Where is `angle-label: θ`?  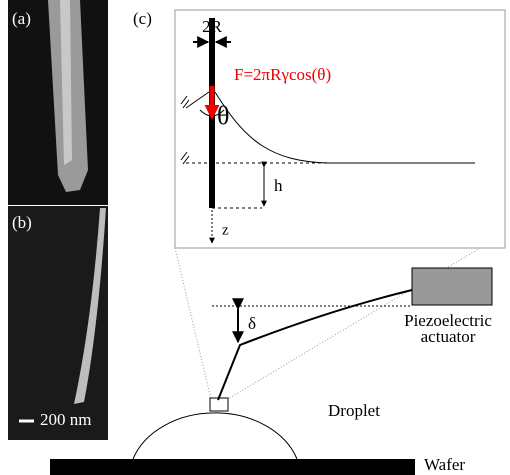
angle-label: θ is located at coordinates (223, 115).